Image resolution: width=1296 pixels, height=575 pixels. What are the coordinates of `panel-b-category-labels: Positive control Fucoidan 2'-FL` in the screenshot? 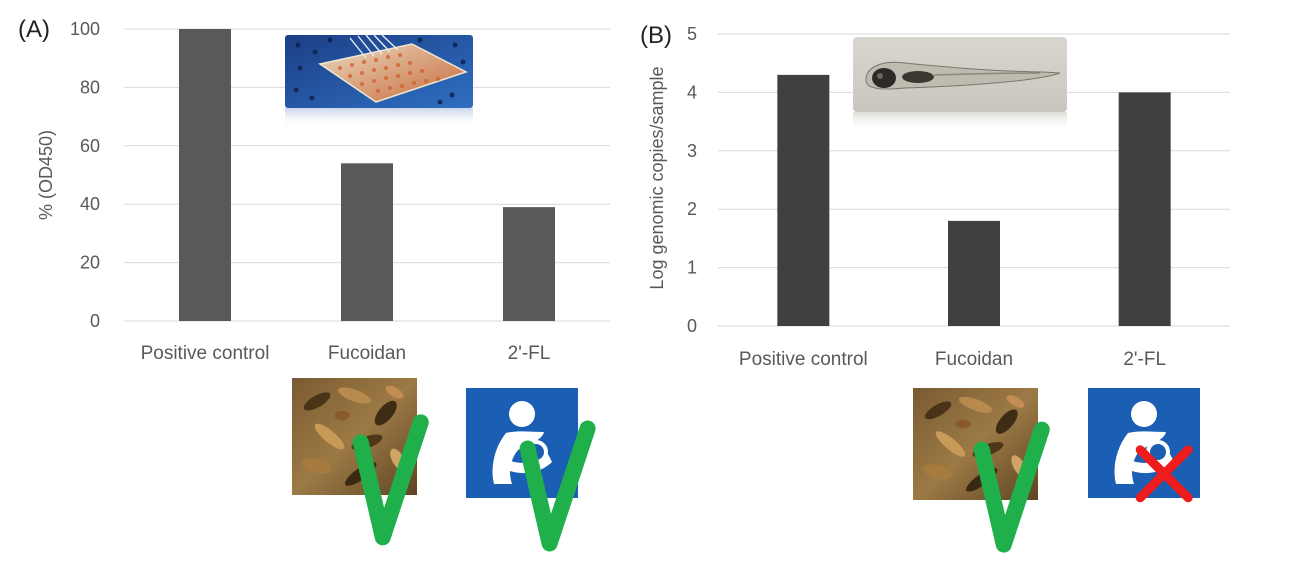 It's located at (952, 359).